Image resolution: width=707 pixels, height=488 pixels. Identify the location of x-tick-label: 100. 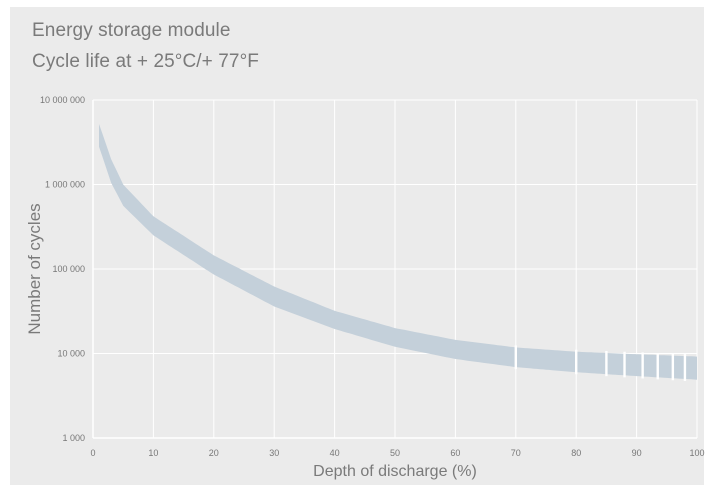
(696, 453).